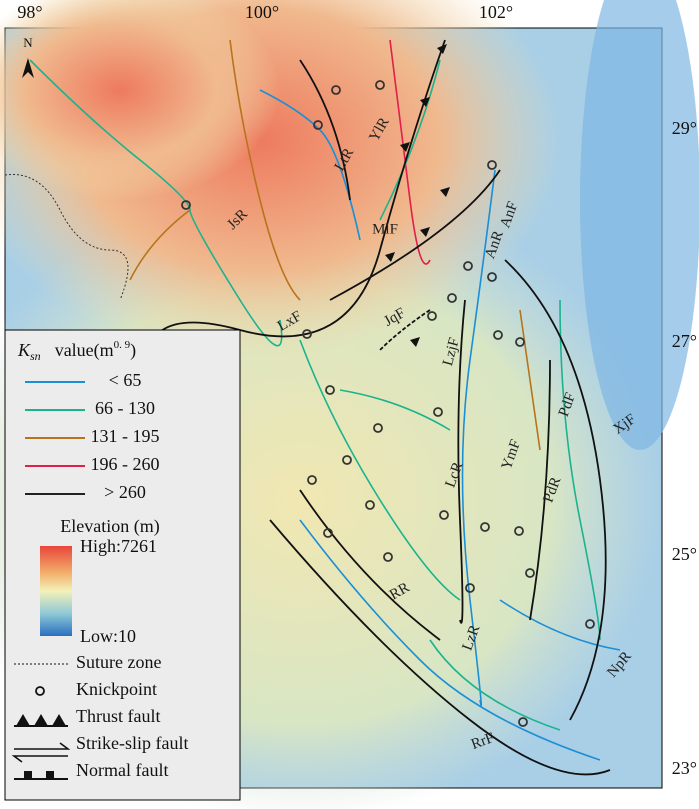 This screenshot has width=699, height=809. What do you see at coordinates (41, 720) in the screenshot?
I see `thrust-symbol` at bounding box center [41, 720].